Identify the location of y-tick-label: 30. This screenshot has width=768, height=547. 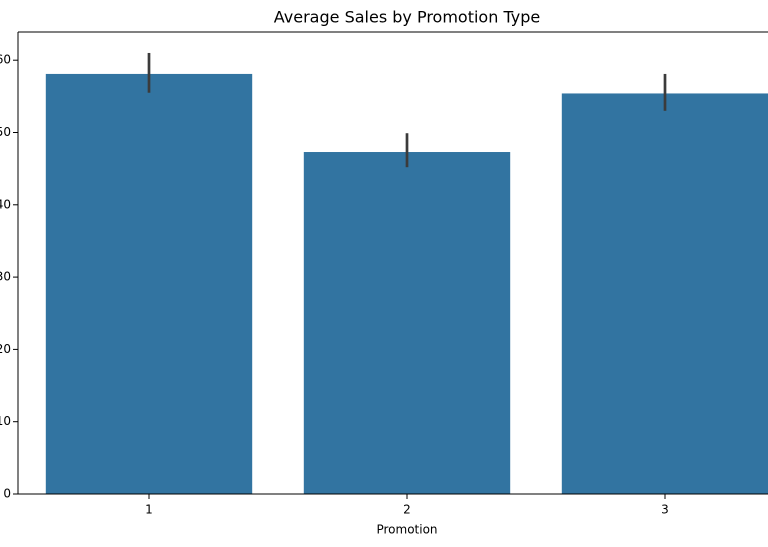
(5, 277).